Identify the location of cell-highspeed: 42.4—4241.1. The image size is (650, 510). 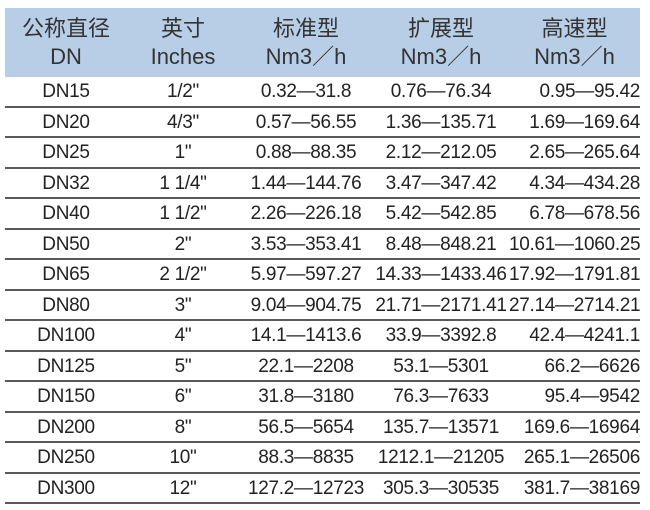
(584, 335).